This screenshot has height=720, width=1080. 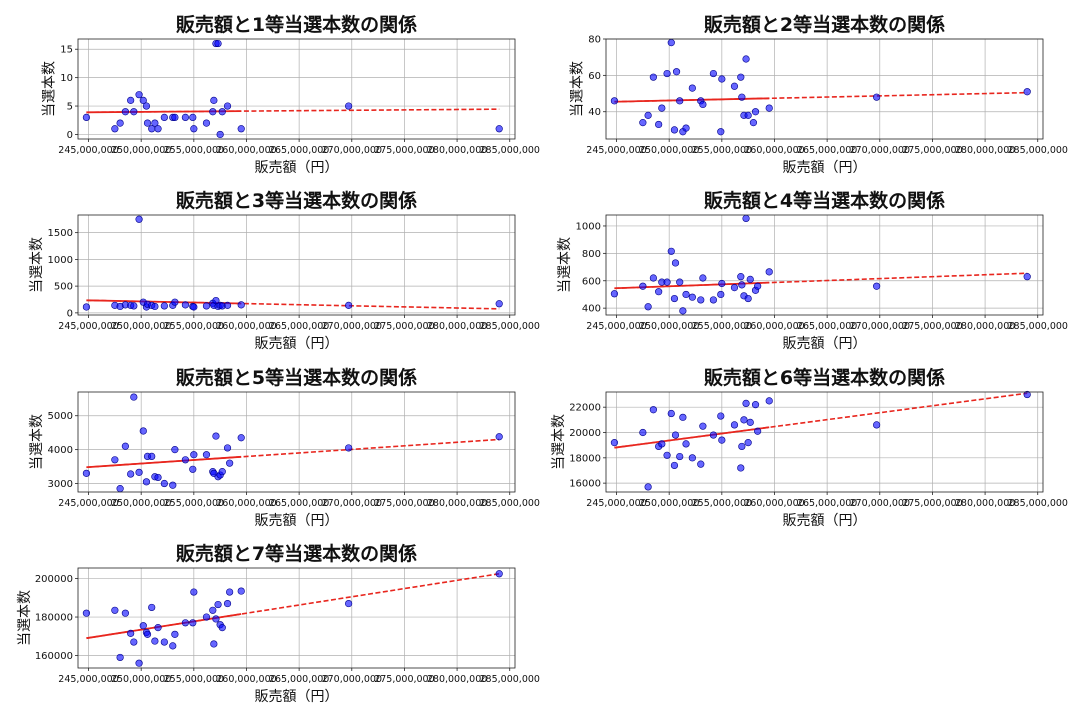 What do you see at coordinates (824, 200) in the screenshot?
I see `chart-title: 販売額と4等当選本数の関係` at bounding box center [824, 200].